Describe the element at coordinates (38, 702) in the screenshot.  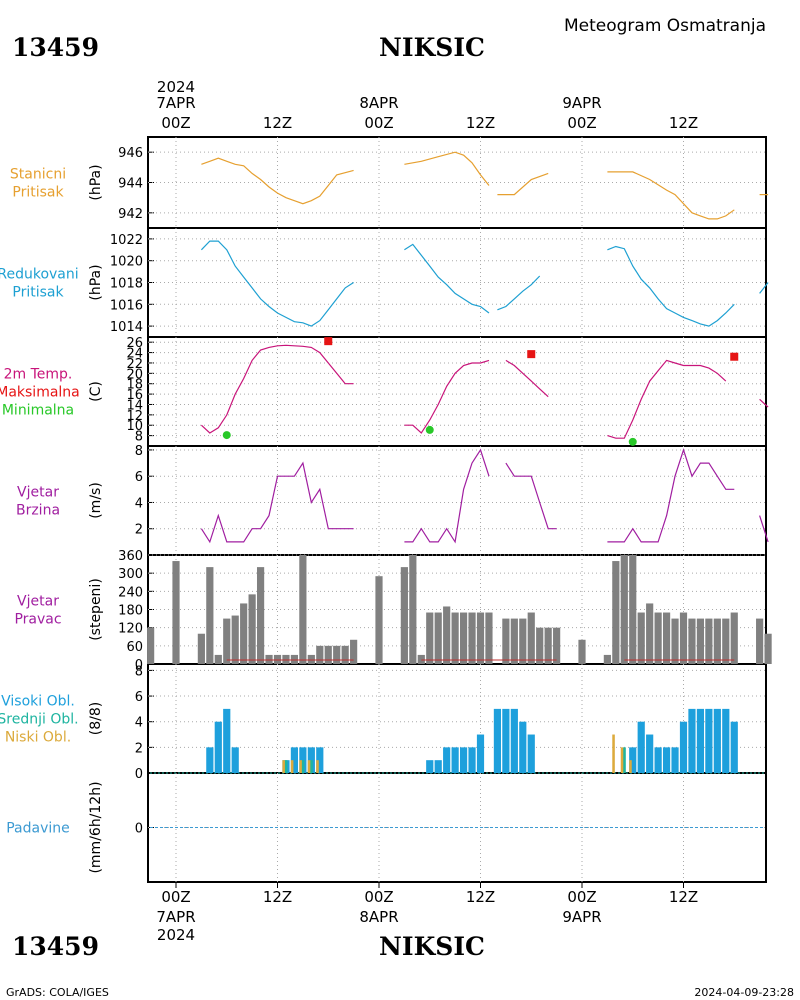
I see `panel-label: Visoki Obl.` at that location.